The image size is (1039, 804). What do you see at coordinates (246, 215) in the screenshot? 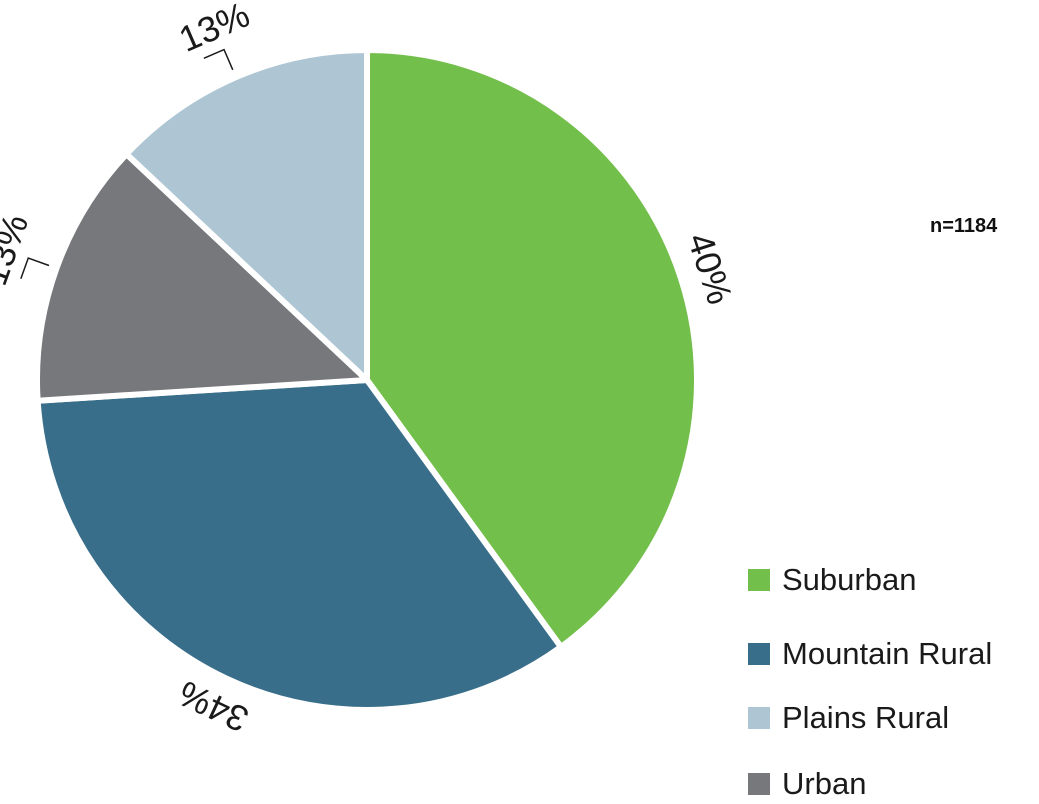
I see `pie-slice-plains-rural` at bounding box center [246, 215].